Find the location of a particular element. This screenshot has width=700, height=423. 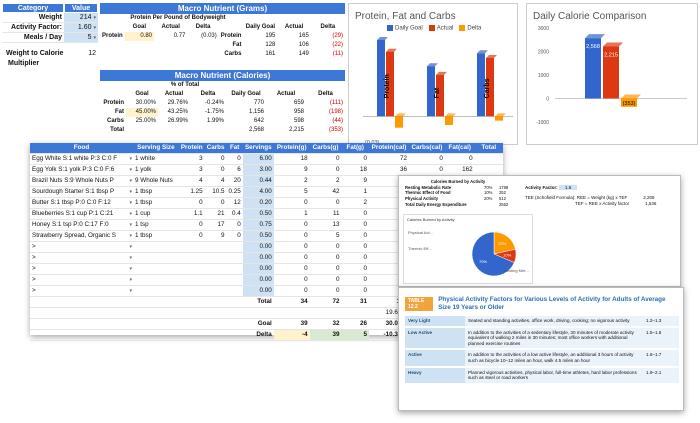

cell: 25.00% is located at coordinates (145, 121).